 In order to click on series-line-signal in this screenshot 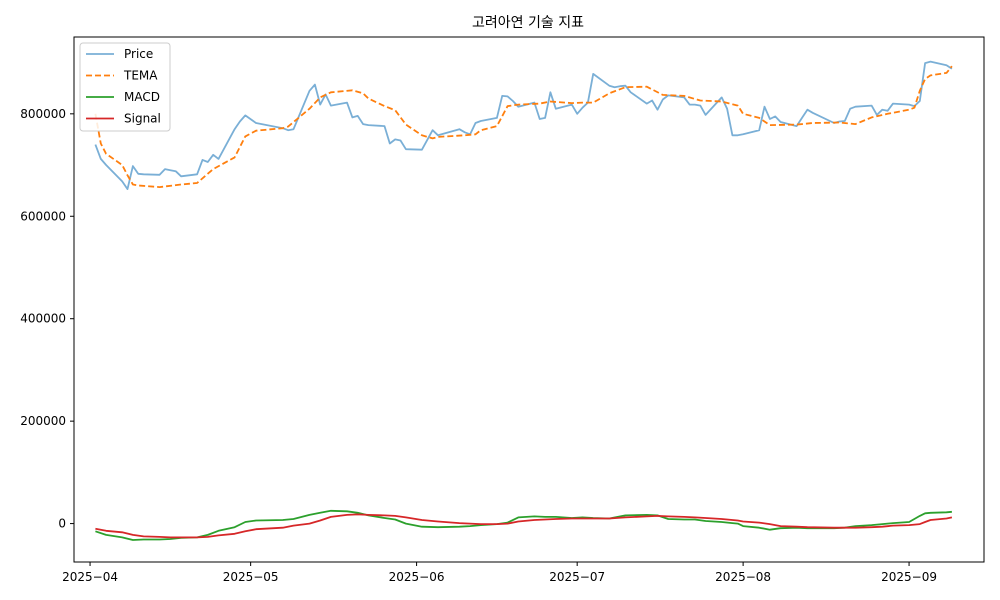, I will do `click(524, 526)`.